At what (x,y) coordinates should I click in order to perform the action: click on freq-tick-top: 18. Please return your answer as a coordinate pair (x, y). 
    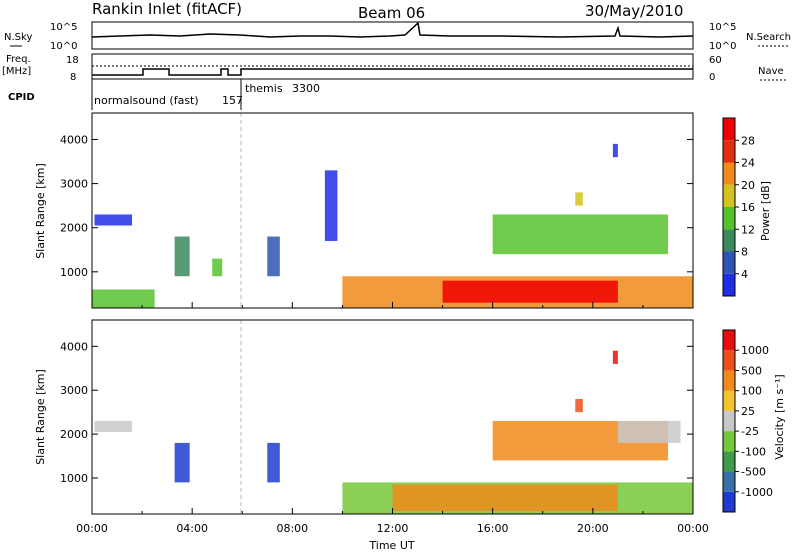
    Looking at the image, I should click on (72, 60).